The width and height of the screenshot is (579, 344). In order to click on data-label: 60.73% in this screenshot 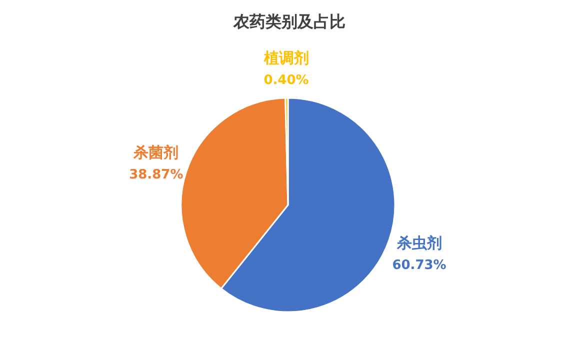, I will do `click(419, 266)`.